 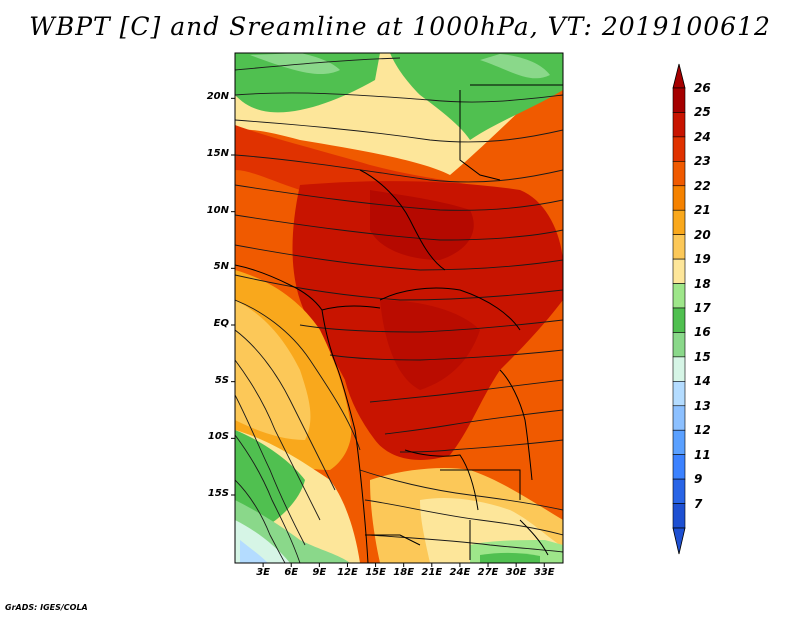 I want to click on lon-tick-label: 27E, so click(x=488, y=572).